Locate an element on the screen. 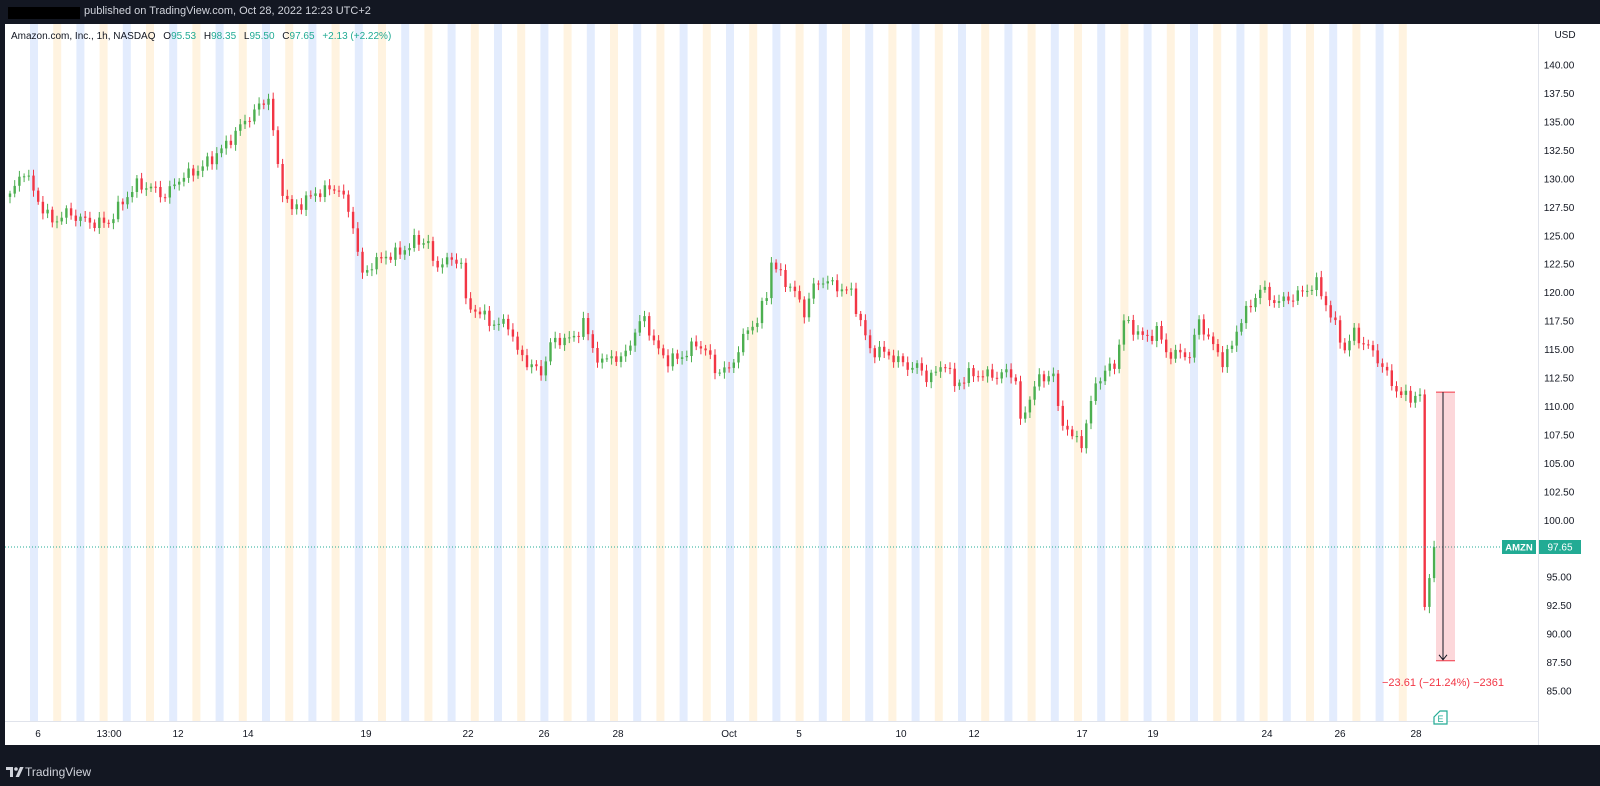 This screenshot has width=1600, height=786. legend-low: 95.50 is located at coordinates (261, 36).